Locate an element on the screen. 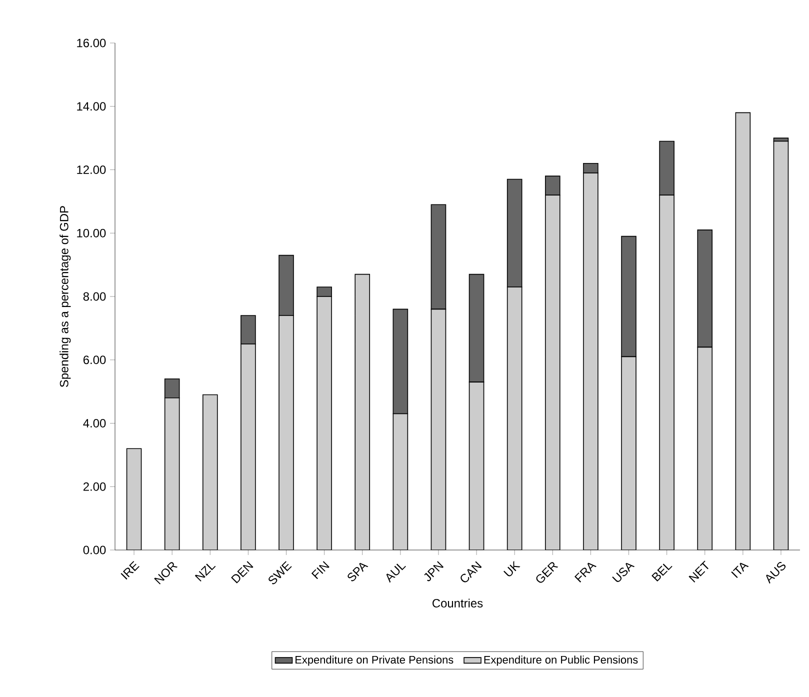 This screenshot has height=697, width=809. x-tick-label: IRE is located at coordinates (130, 570).